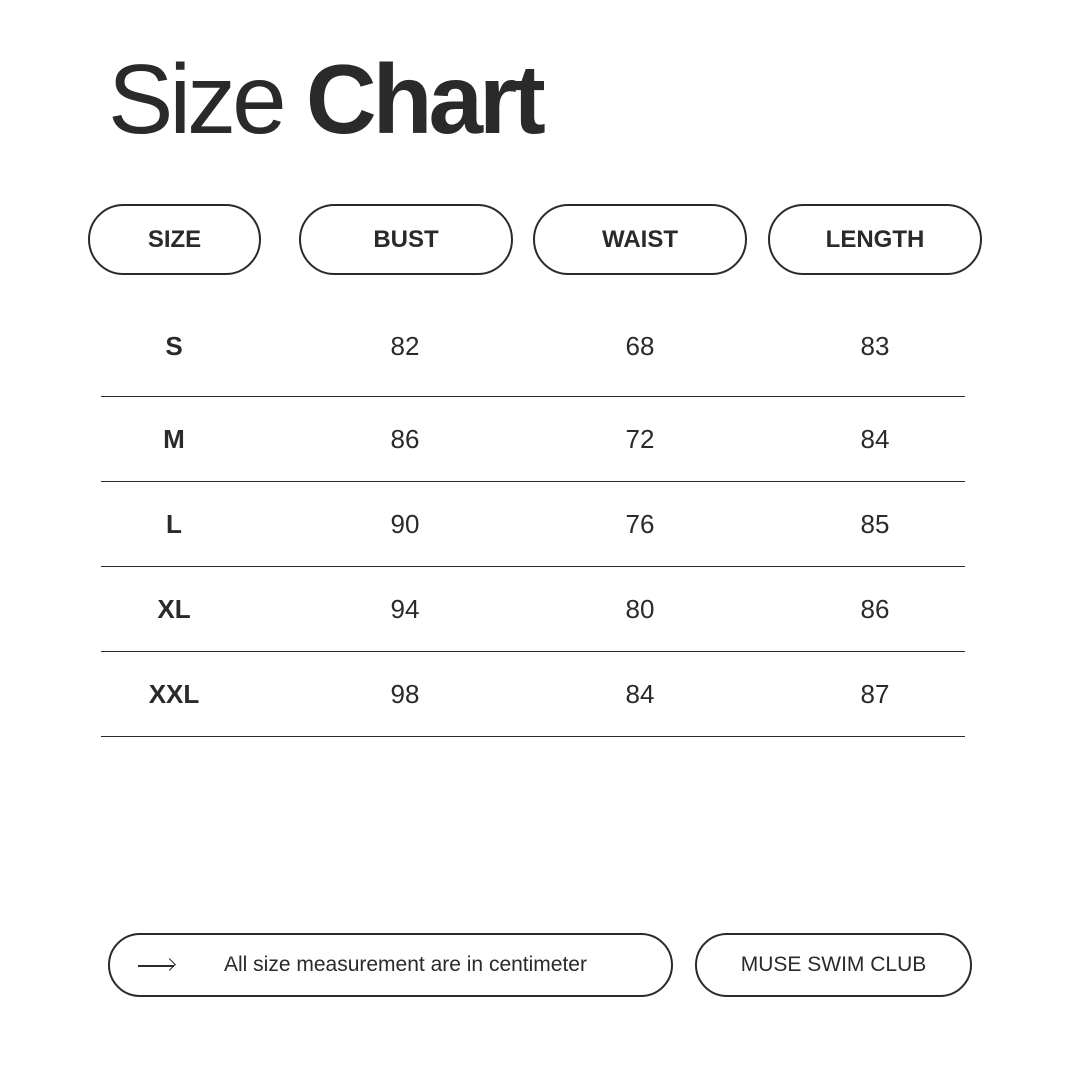 Image resolution: width=1080 pixels, height=1080 pixels. What do you see at coordinates (875, 346) in the screenshot?
I see `cell-length: 83` at bounding box center [875, 346].